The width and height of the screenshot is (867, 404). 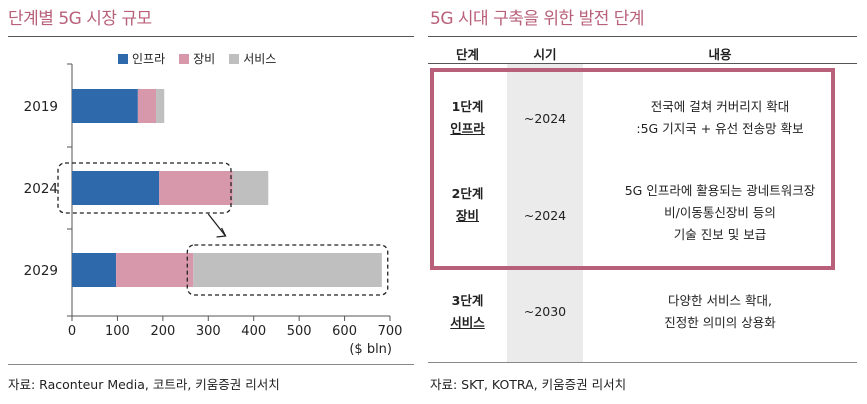 I want to click on row1-stage-number: 1단계, so click(x=467, y=106).